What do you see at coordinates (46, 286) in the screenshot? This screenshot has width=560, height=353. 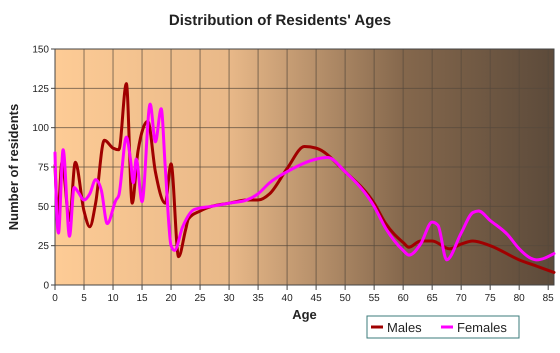 I see `y-tick-label: 0` at bounding box center [46, 286].